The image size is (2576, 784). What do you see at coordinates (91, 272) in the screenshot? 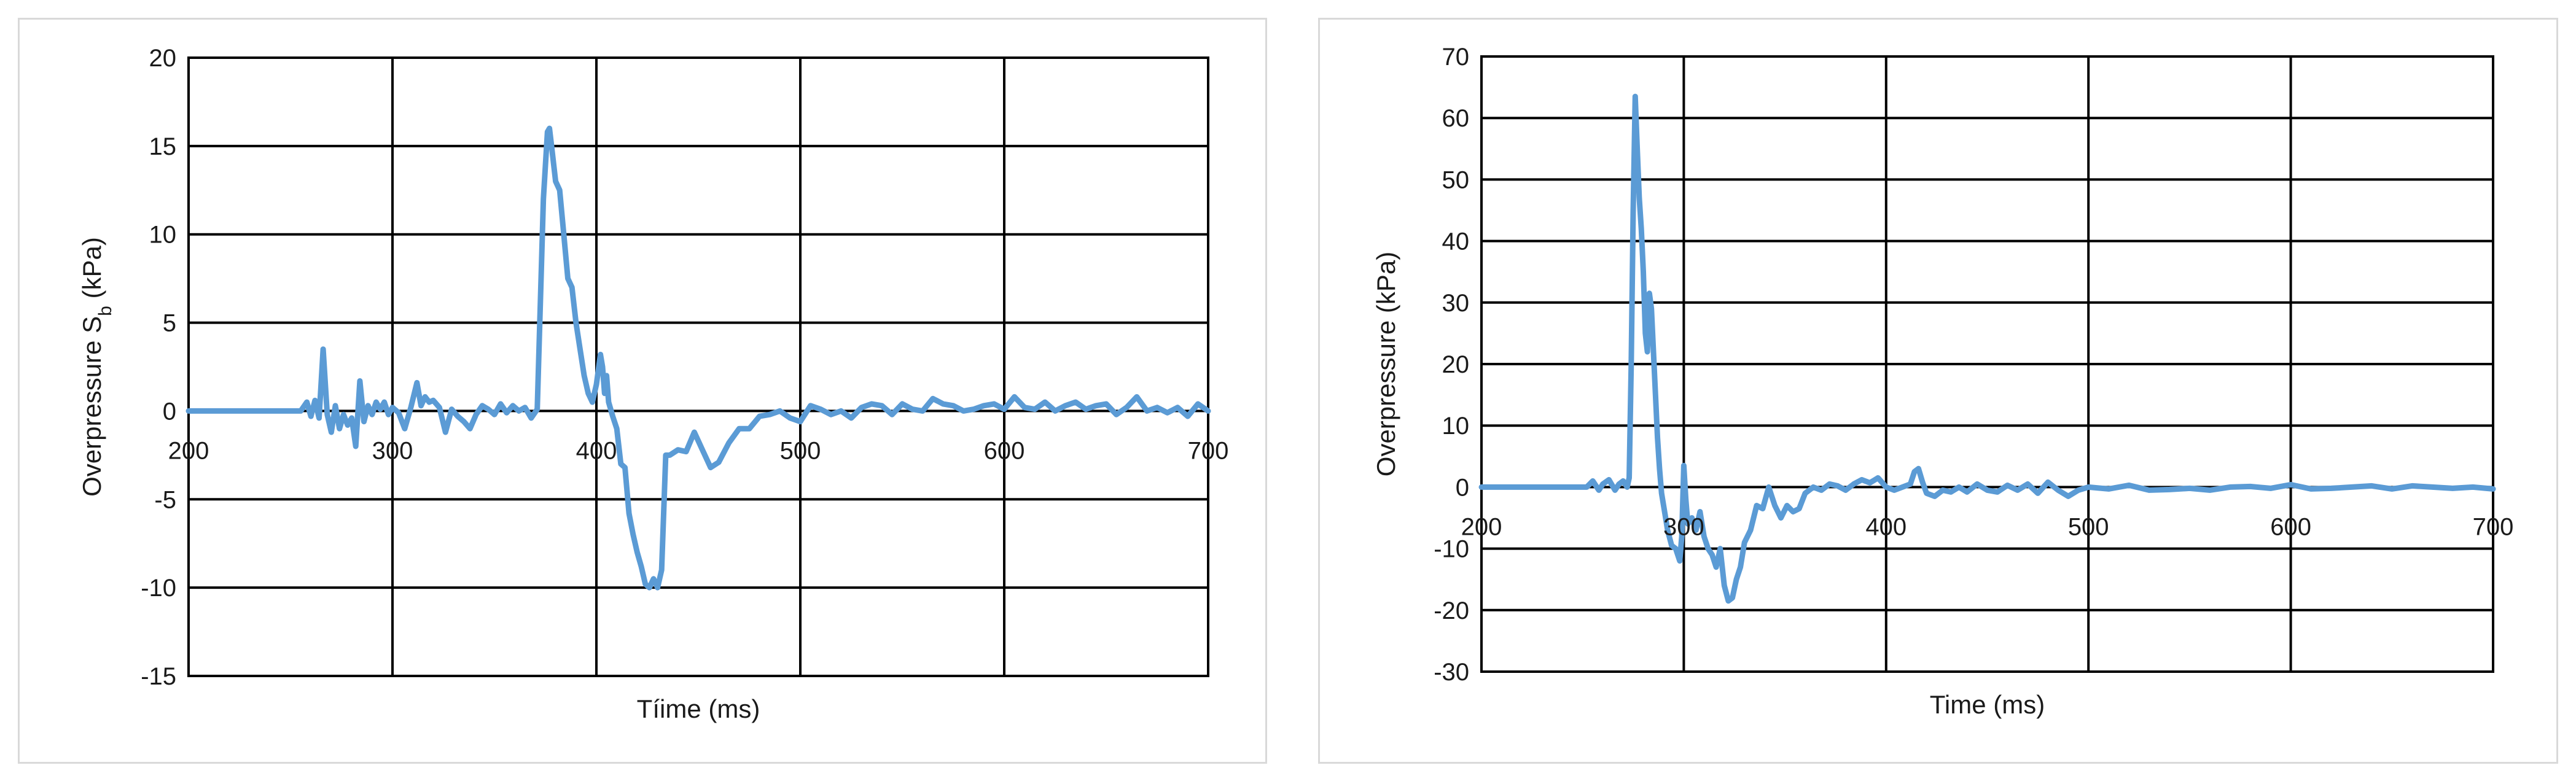
I see `y-axis-title-unit: (kPa)` at bounding box center [91, 272].